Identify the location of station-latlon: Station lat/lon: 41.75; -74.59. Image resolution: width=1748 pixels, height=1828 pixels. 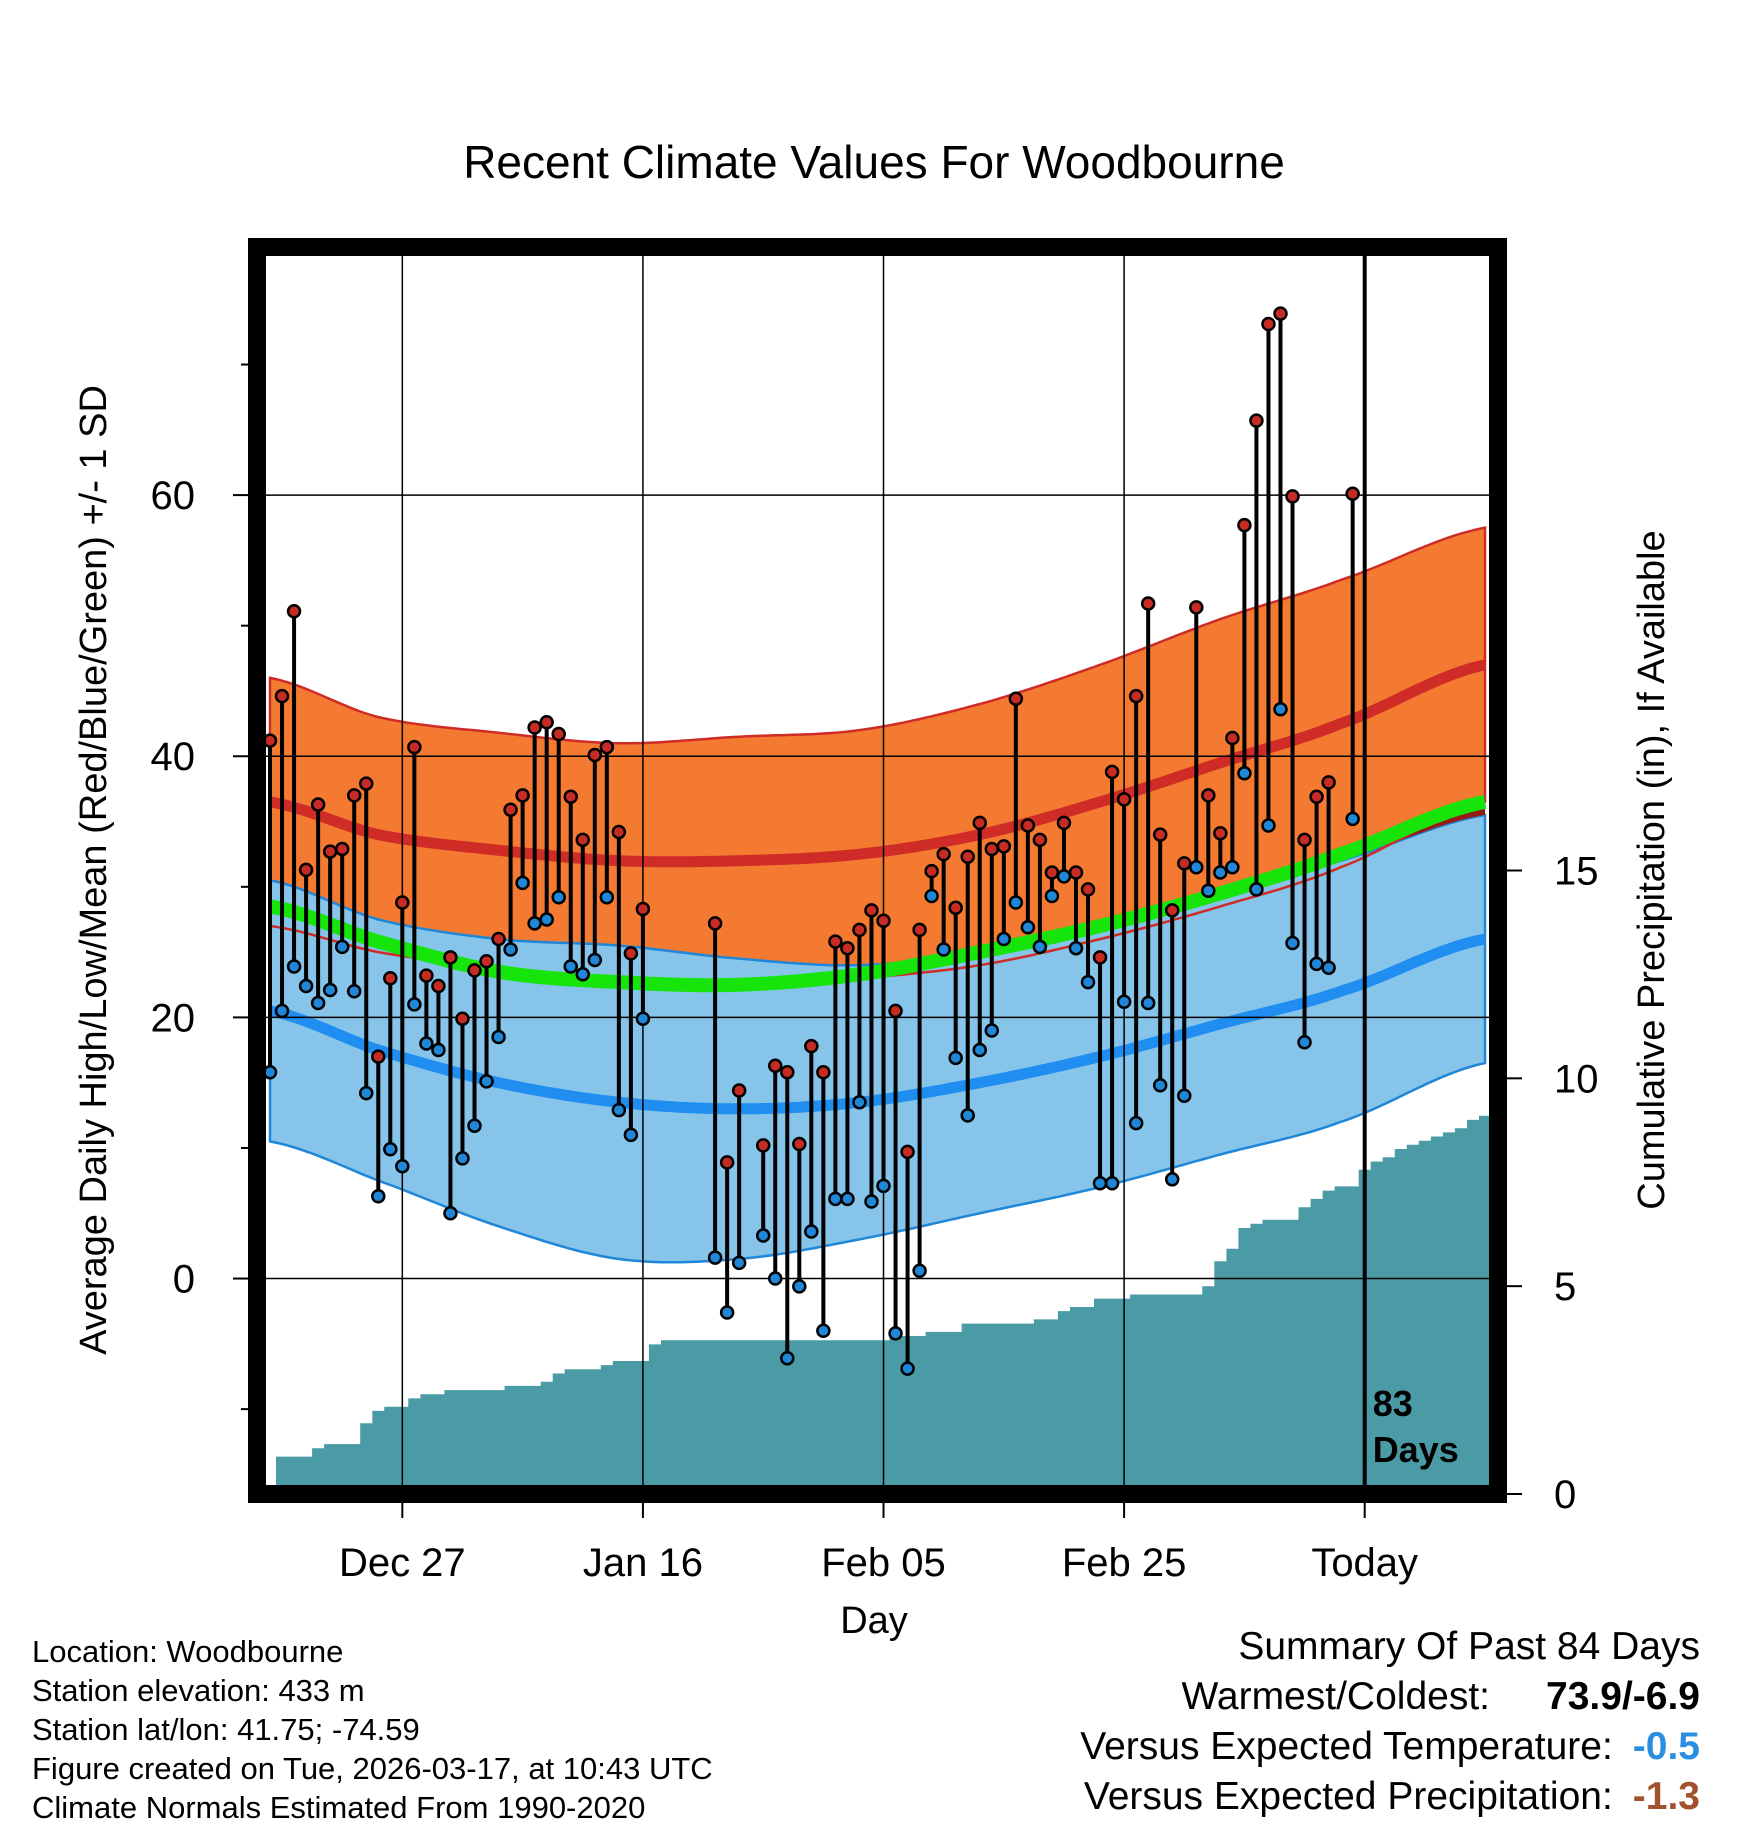
(226, 1729).